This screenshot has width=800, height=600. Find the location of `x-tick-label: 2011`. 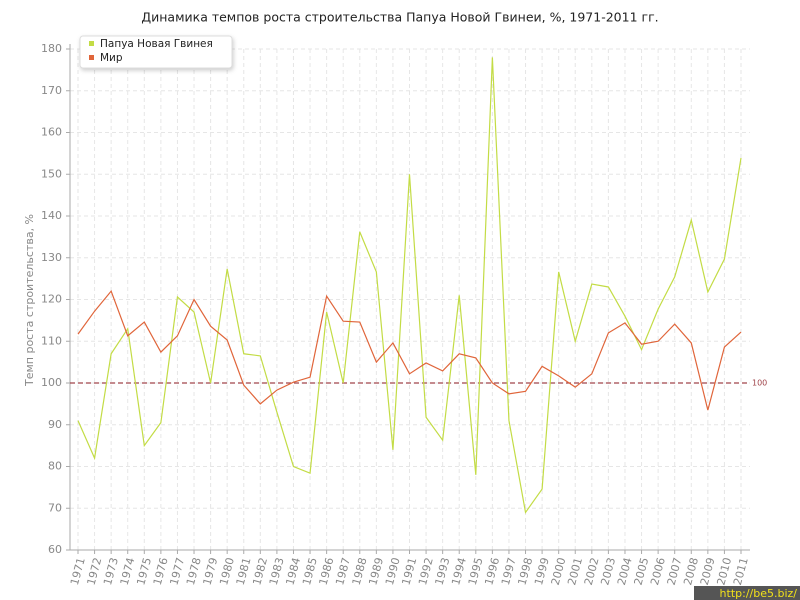

x-tick-label: 2011 is located at coordinates (741, 571).